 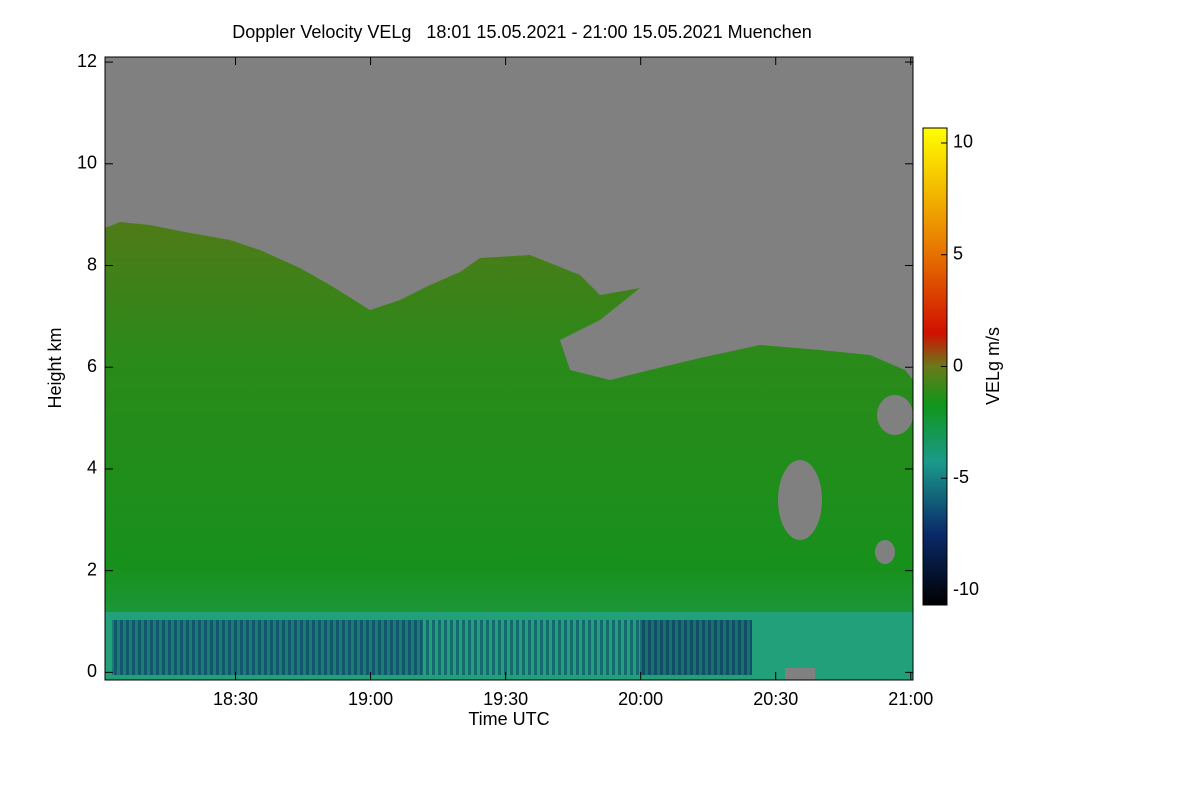 What do you see at coordinates (963, 142) in the screenshot?
I see `colorbar-tick-label: 10` at bounding box center [963, 142].